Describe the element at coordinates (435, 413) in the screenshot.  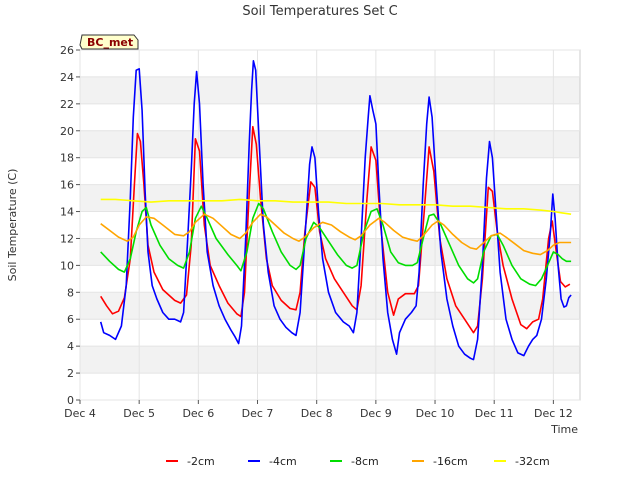
I see `x-tick-label: Dec 10` at that location.